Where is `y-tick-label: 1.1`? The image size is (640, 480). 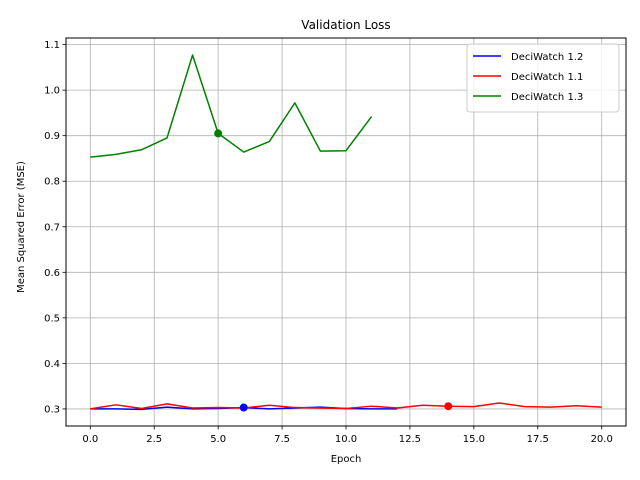
y-tick-label: 1.1 is located at coordinates (52, 45).